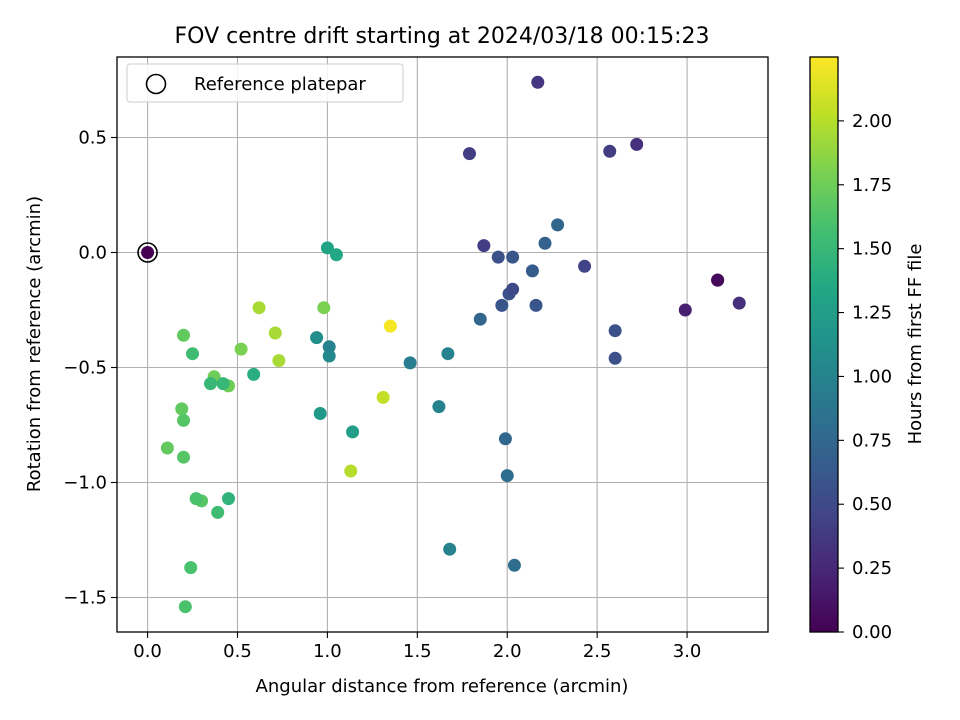 The width and height of the screenshot is (960, 720). Describe the element at coordinates (280, 84) in the screenshot. I see `legend-label-reference: Reference platepar` at that location.